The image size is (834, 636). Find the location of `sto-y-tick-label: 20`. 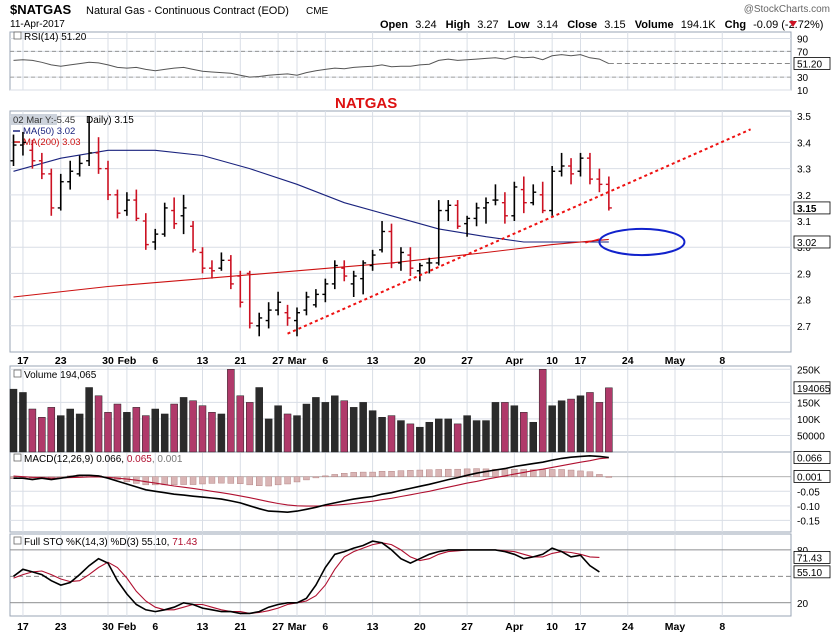

sto-y-tick-label: 20 is located at coordinates (803, 604).